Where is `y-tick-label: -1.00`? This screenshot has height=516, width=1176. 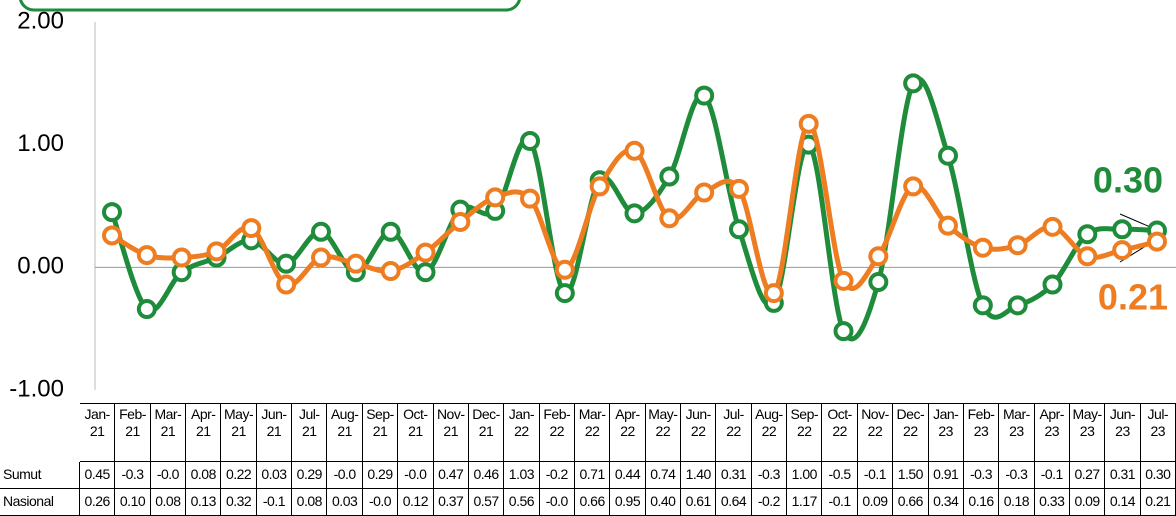
y-tick-label: -1.00 is located at coordinates (36, 388).